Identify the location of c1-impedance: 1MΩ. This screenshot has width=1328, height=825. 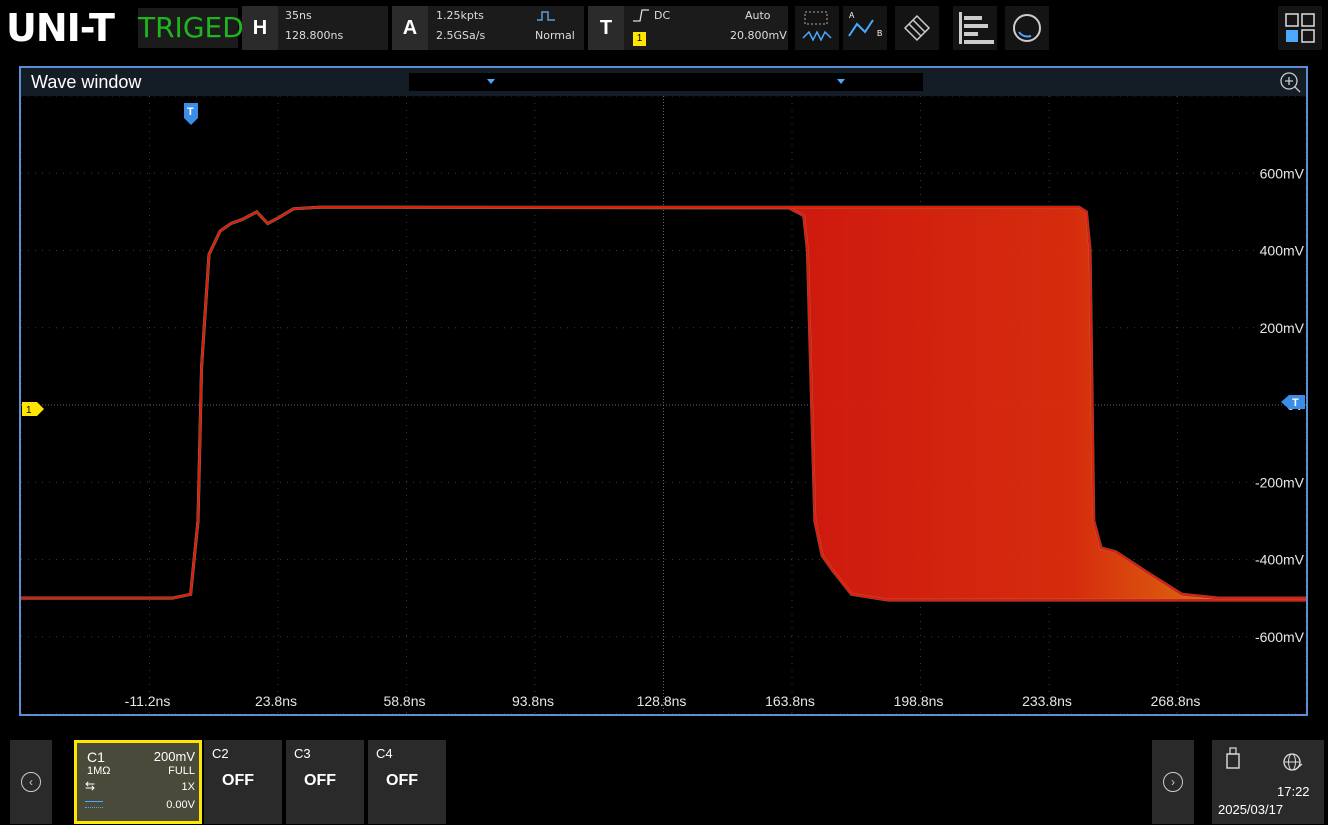
(99, 771).